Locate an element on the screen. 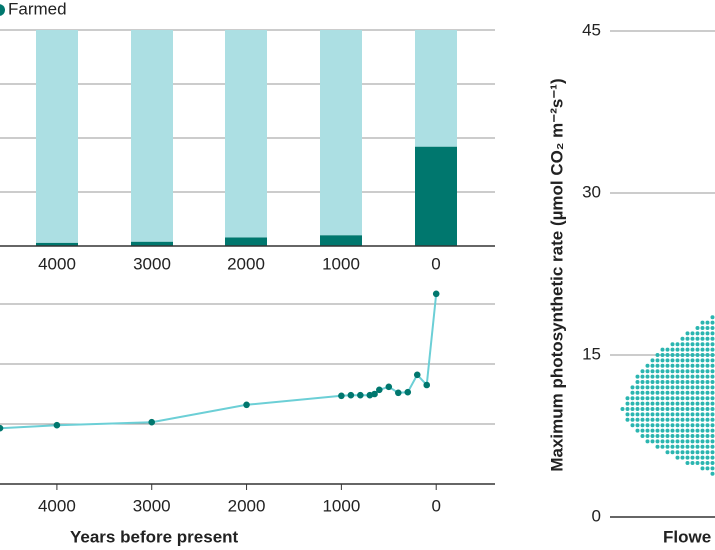  x-tick-label: 4000 is located at coordinates (57, 263).